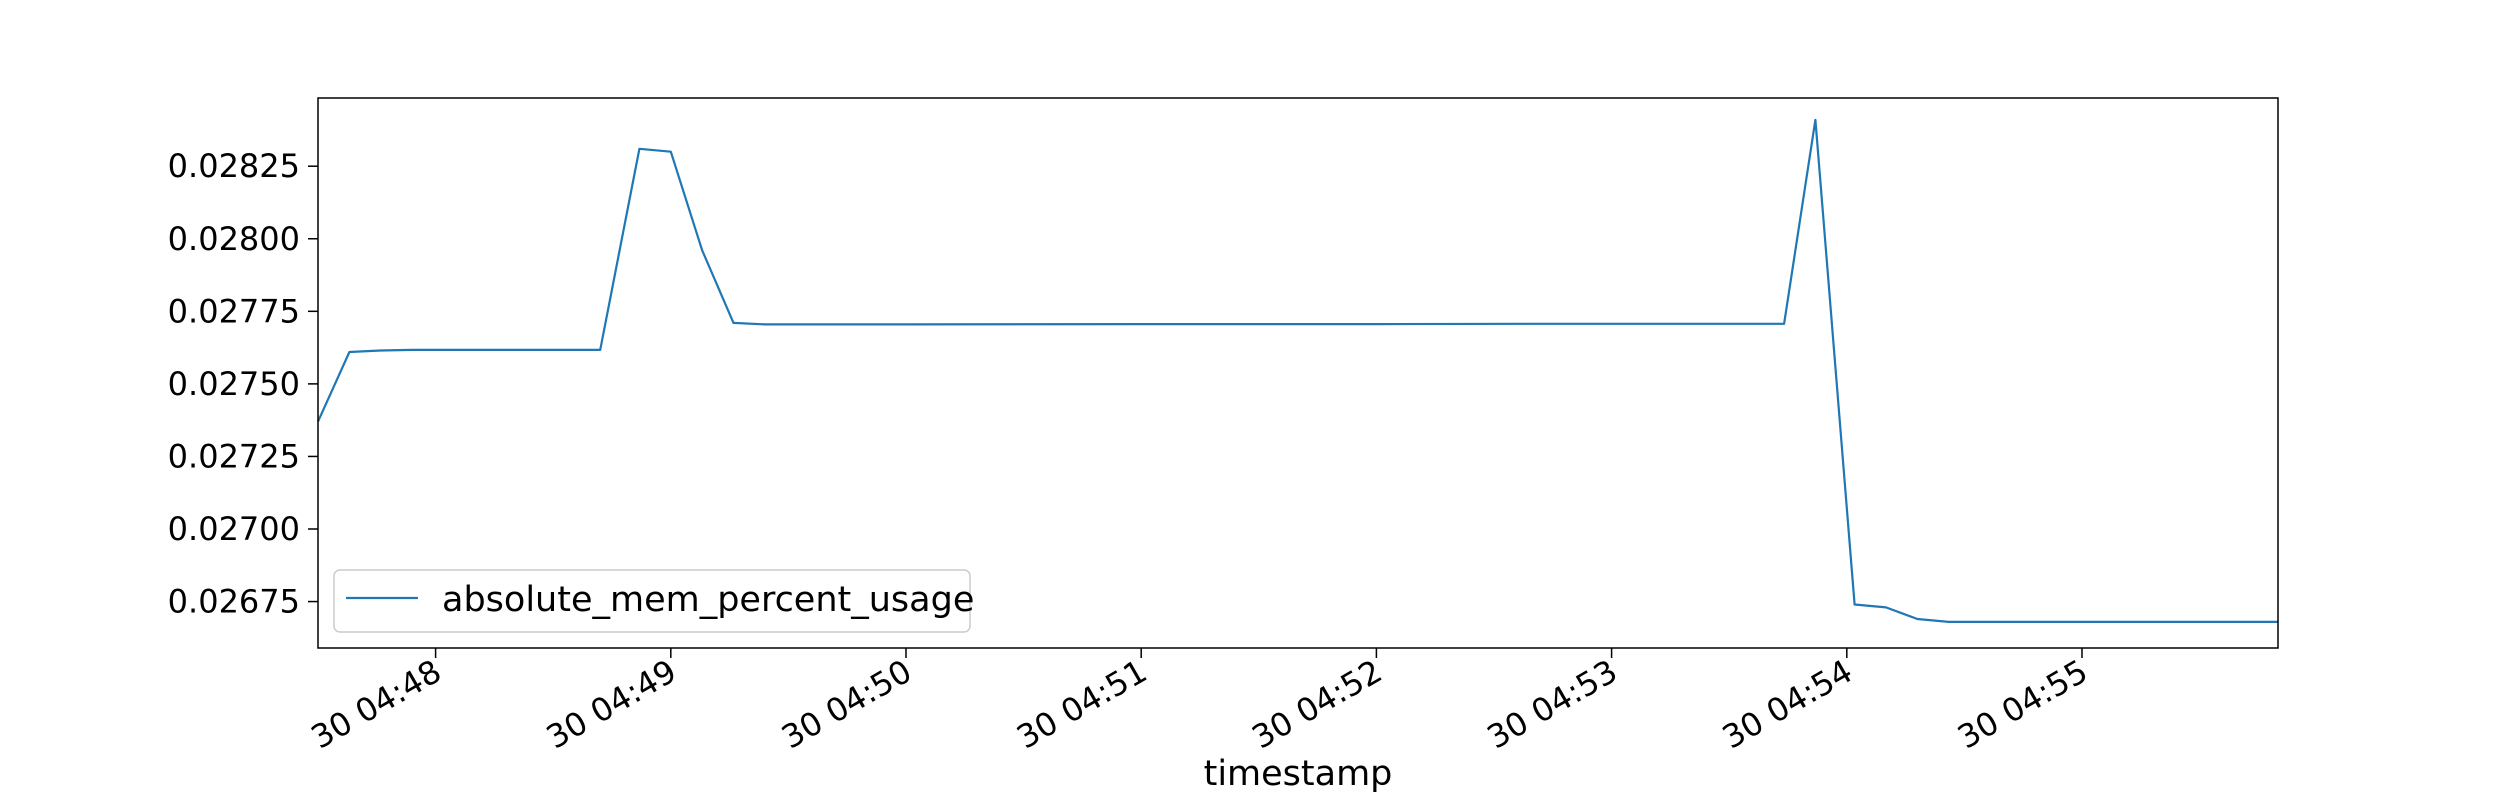 The image size is (2500, 800). What do you see at coordinates (234, 384) in the screenshot?
I see `y-tick-label: 0.02750` at bounding box center [234, 384].